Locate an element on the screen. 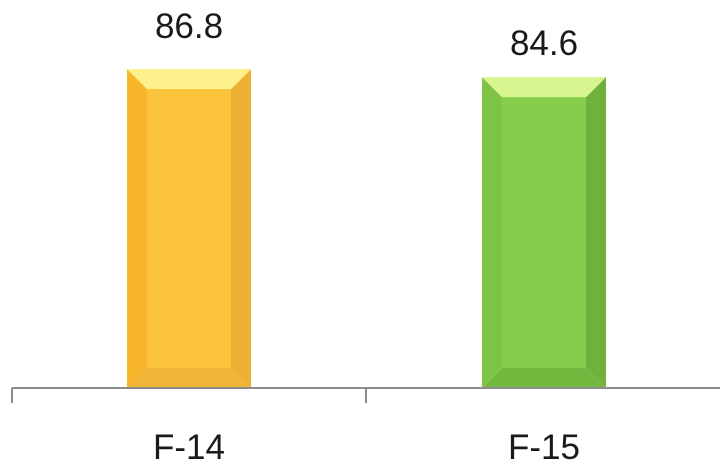 The height and width of the screenshot is (469, 720). bar-f-15-left-bevel is located at coordinates (492, 232).